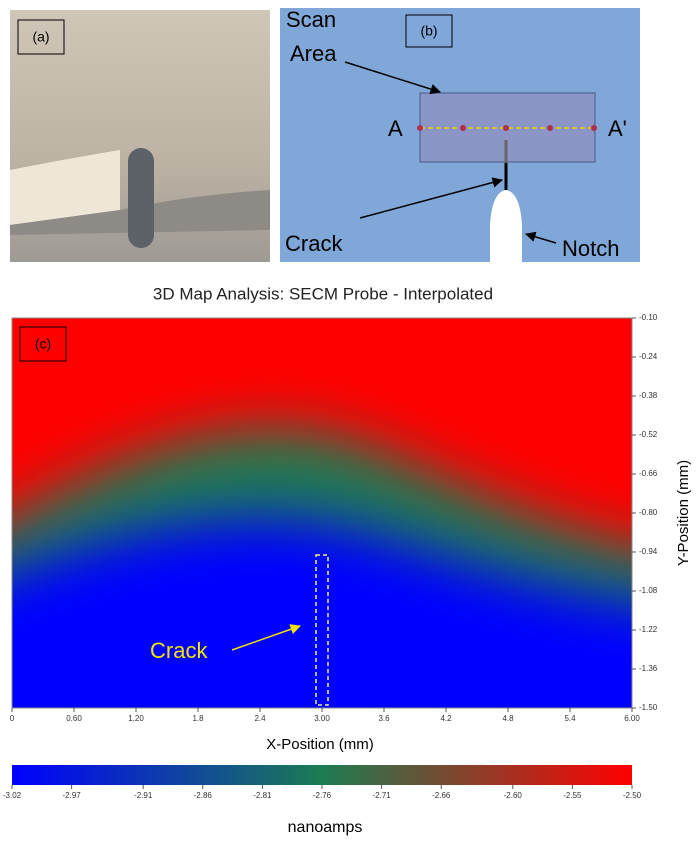 Image resolution: width=697 pixels, height=842 pixels. What do you see at coordinates (570, 718) in the screenshot?
I see `x-tick-label: 5.4` at bounding box center [570, 718].